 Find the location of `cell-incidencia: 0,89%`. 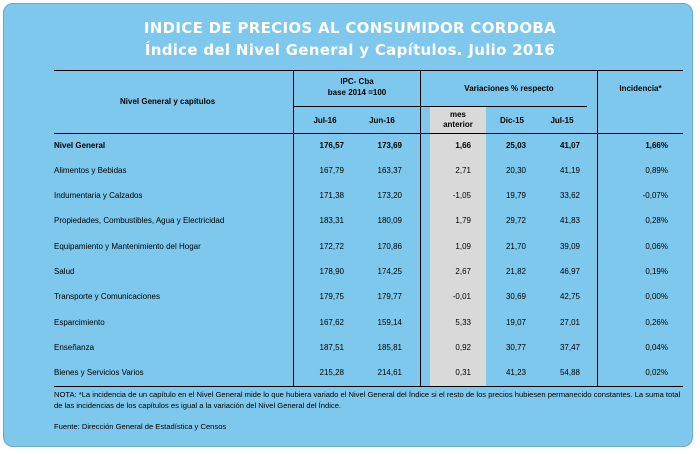

cell-incidencia: 0,89% is located at coordinates (656, 170).